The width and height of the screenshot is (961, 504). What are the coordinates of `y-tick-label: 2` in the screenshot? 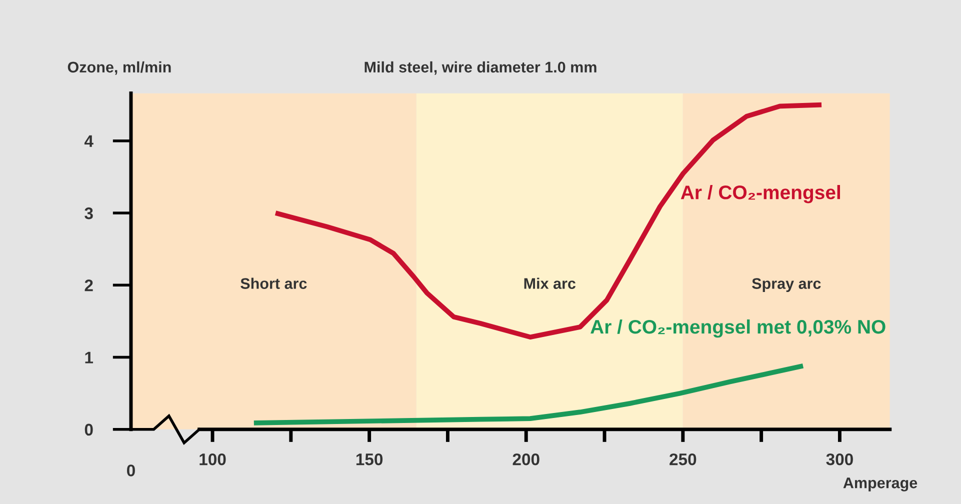 It's located at (88, 286).